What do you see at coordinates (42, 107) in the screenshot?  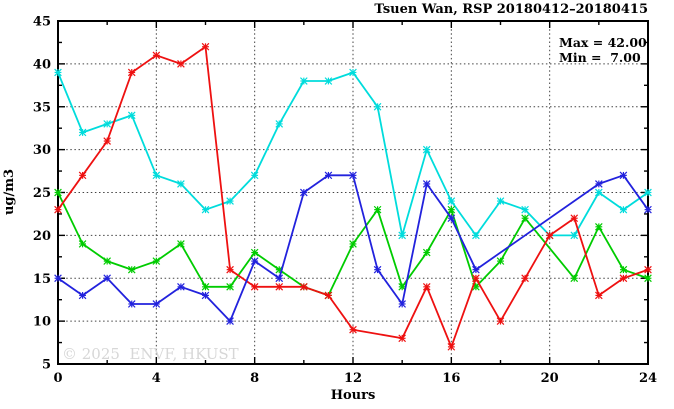 I see `y-tick-label: 35` at bounding box center [42, 107].